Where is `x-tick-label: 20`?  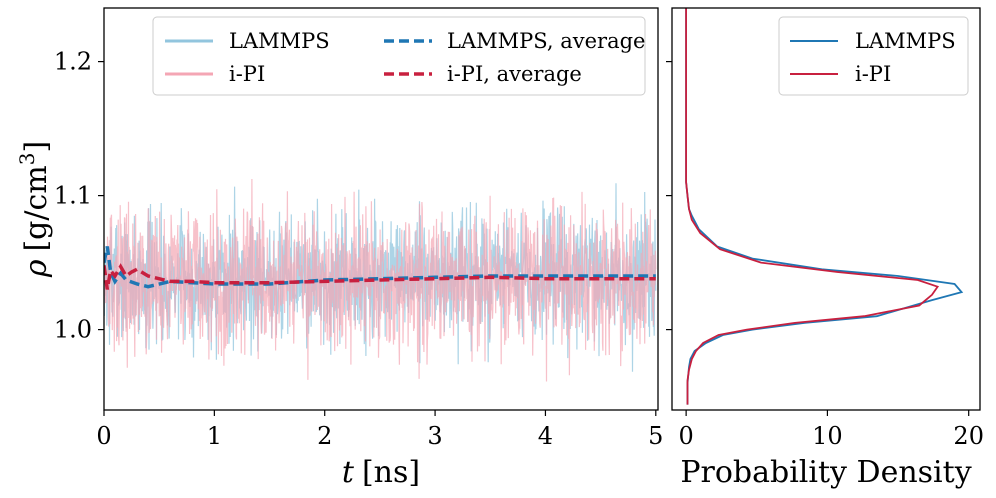
x-tick-label: 20 is located at coordinates (968, 436).